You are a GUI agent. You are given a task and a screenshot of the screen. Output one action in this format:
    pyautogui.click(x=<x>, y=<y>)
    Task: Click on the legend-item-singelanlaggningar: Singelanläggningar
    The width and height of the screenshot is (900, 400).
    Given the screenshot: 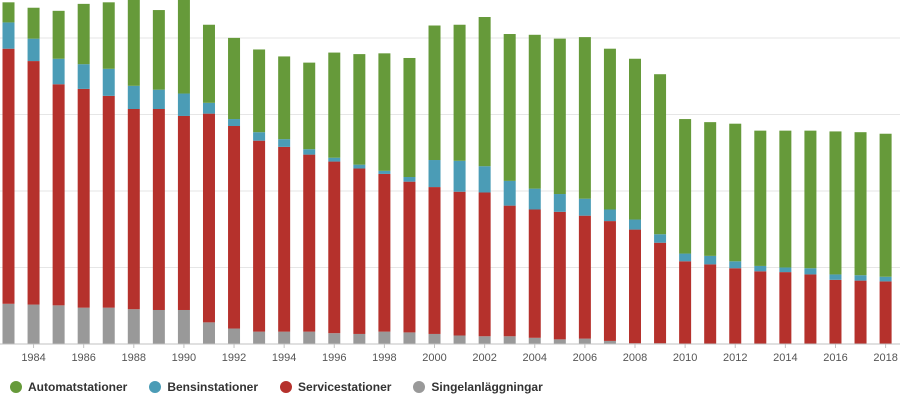 What is the action you would take?
    pyautogui.click(x=478, y=387)
    